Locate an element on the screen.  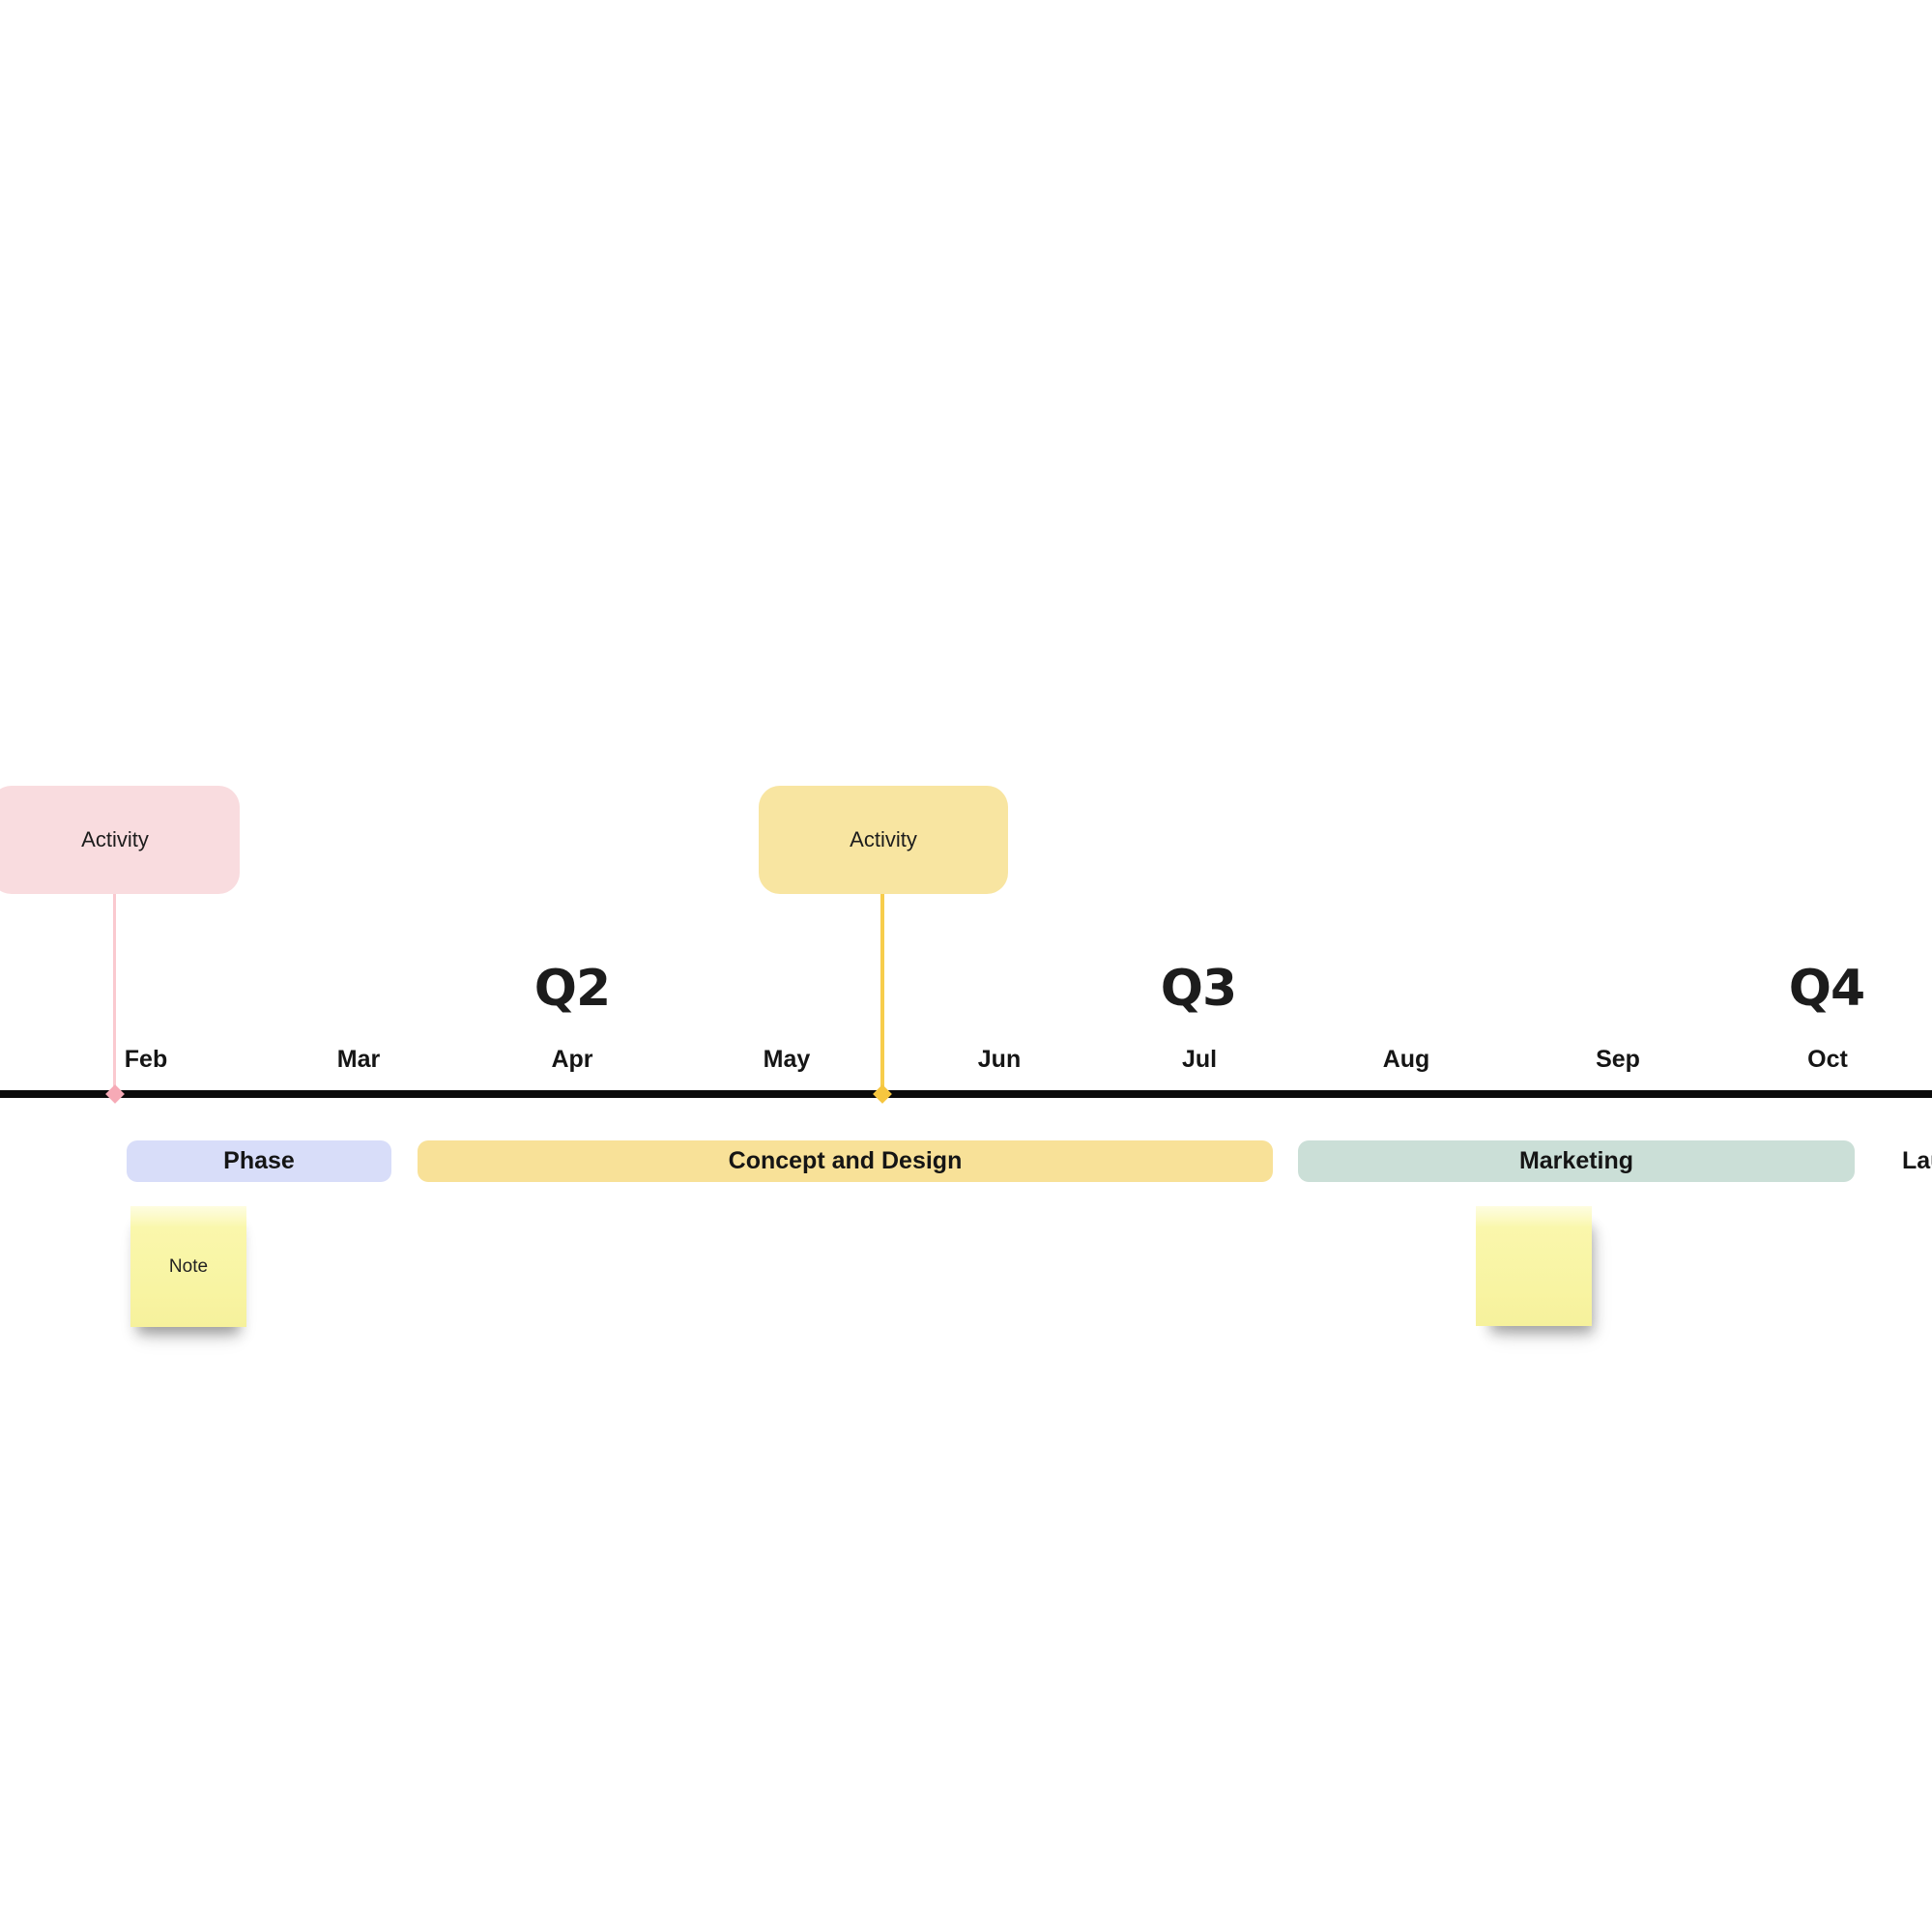
month-label-sep: Sep is located at coordinates (1618, 1059).